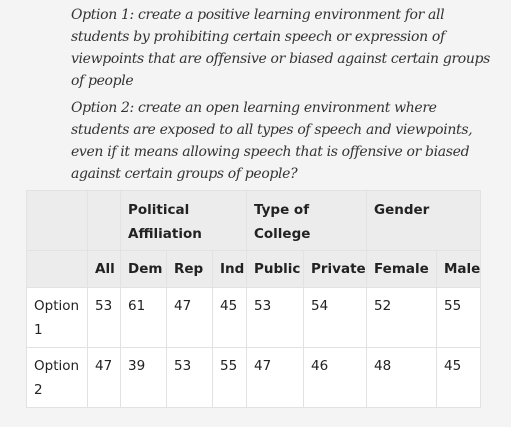 This screenshot has width=511, height=427. What do you see at coordinates (423, 220) in the screenshot?
I see `gender-header: Gender` at bounding box center [423, 220].